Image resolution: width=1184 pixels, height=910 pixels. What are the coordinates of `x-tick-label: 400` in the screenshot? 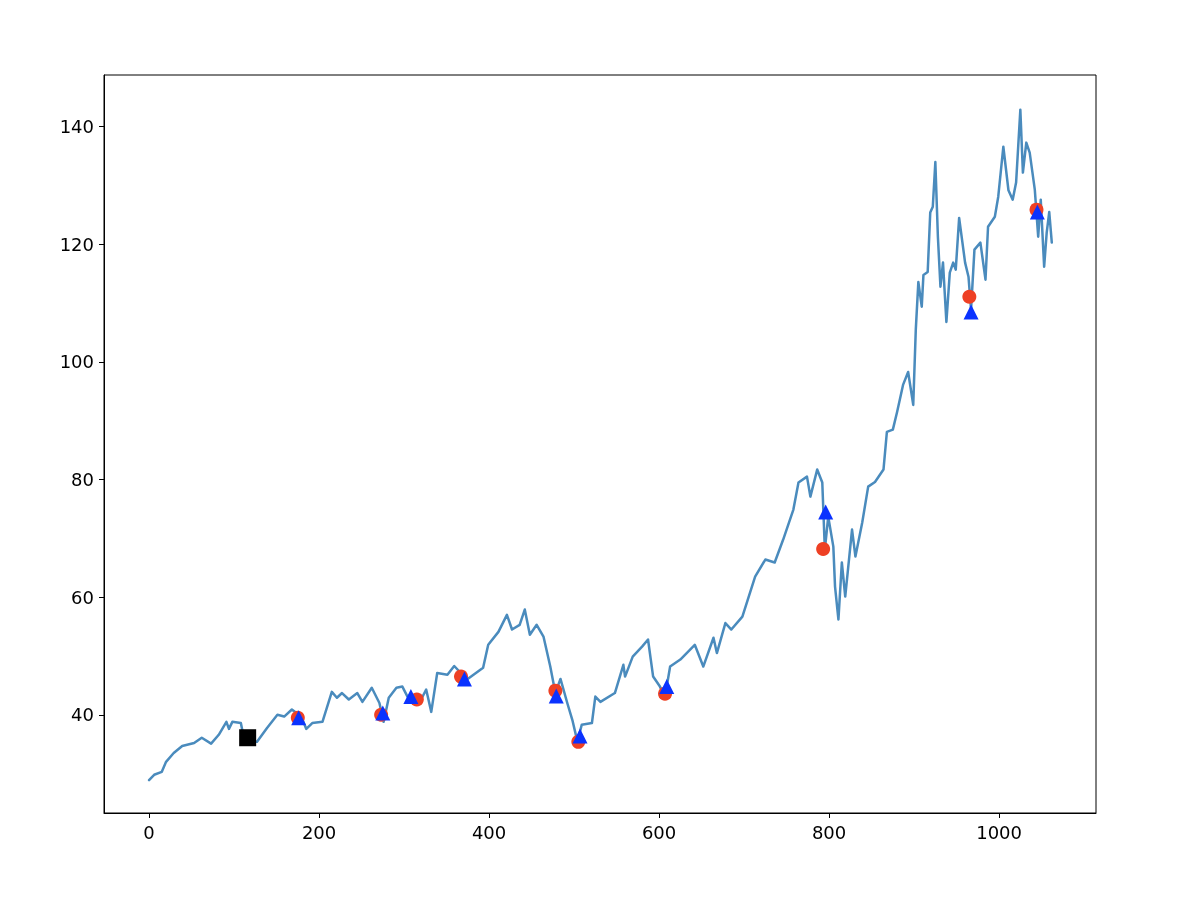 It's located at (489, 832).